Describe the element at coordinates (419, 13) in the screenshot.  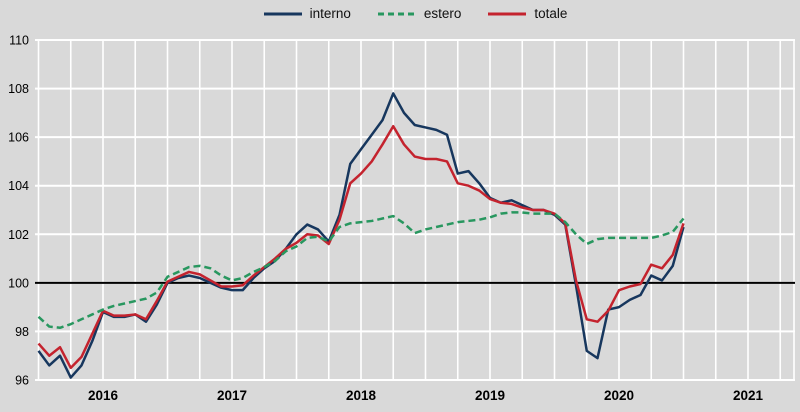
I see `legend-item-estero: estero` at that location.